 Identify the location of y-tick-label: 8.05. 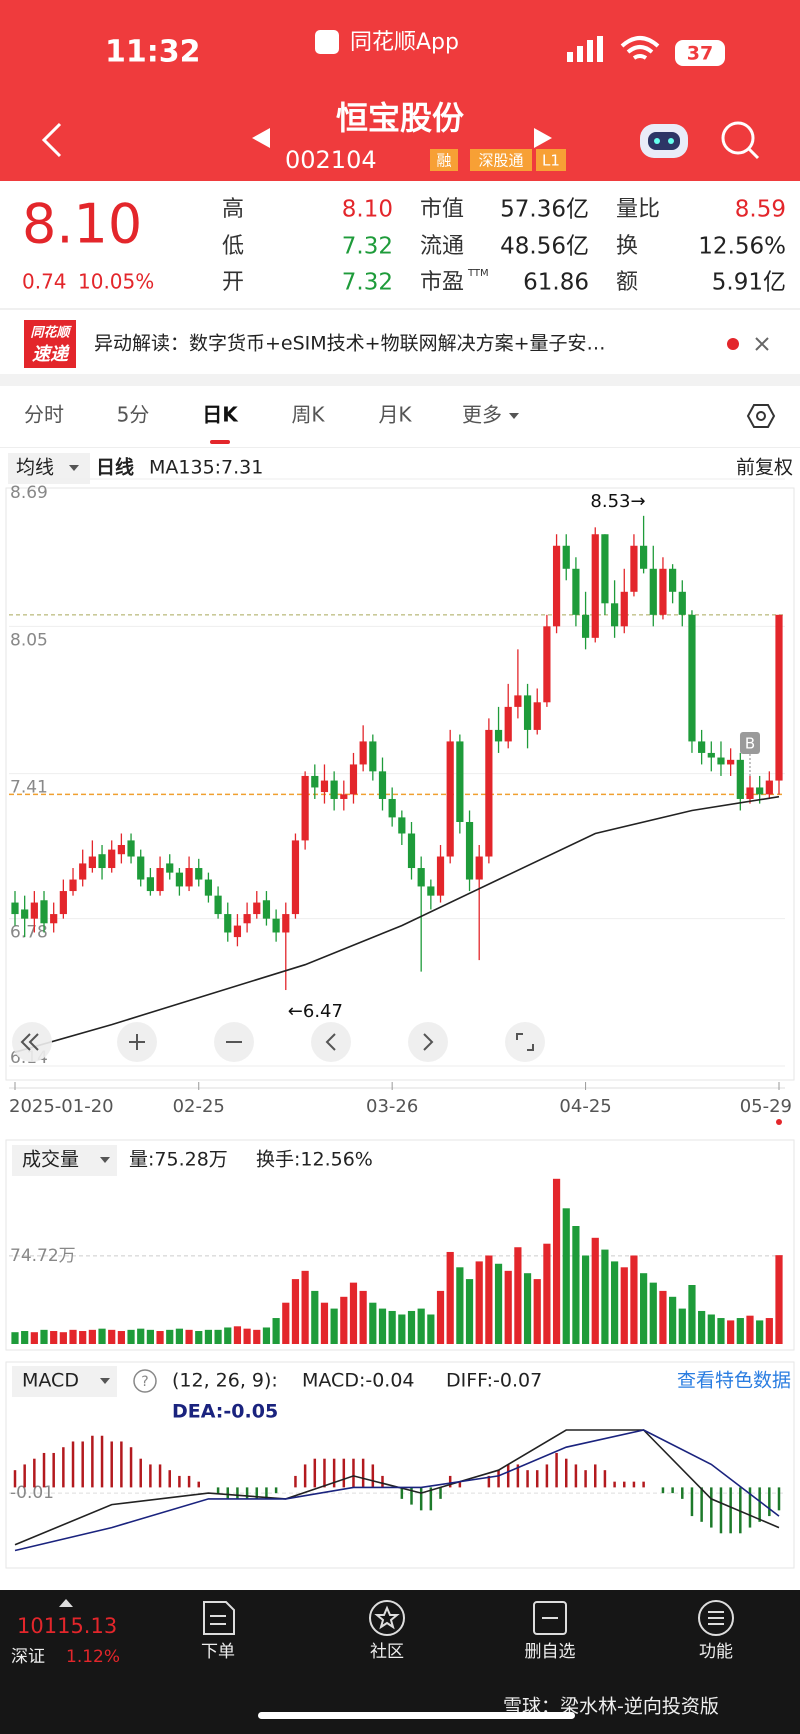
(29, 640).